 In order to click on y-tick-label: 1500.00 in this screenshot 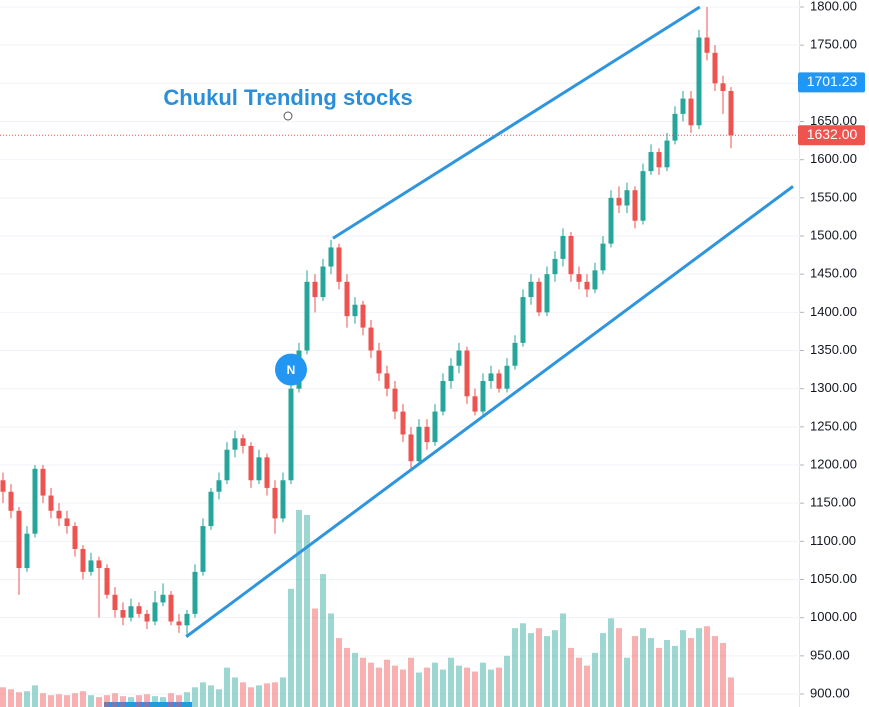, I will do `click(833, 234)`.